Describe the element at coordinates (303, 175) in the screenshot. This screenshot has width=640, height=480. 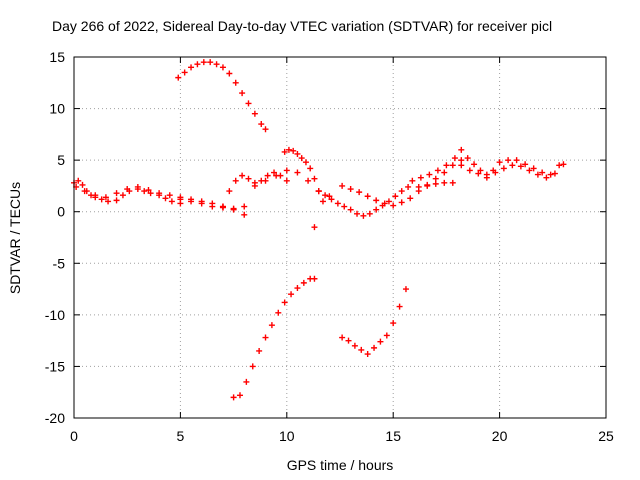
I see `series-bump-b` at that location.